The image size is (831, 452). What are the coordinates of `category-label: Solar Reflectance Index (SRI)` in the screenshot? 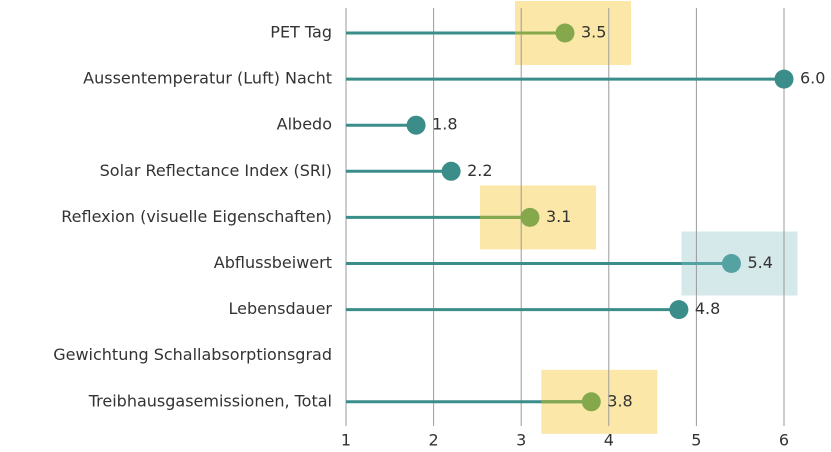 It's located at (216, 170).